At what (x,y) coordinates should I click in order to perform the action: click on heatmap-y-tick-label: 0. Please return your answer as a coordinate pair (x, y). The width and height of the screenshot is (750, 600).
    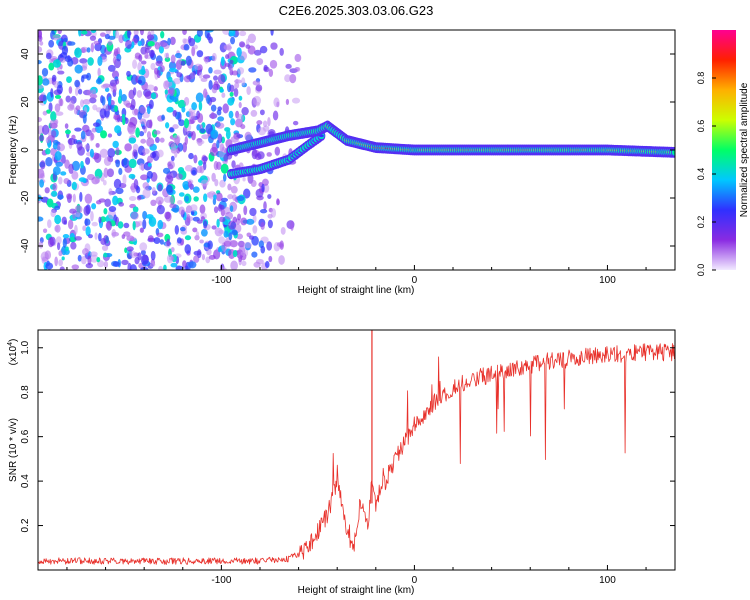
    Looking at the image, I should click on (25, 150).